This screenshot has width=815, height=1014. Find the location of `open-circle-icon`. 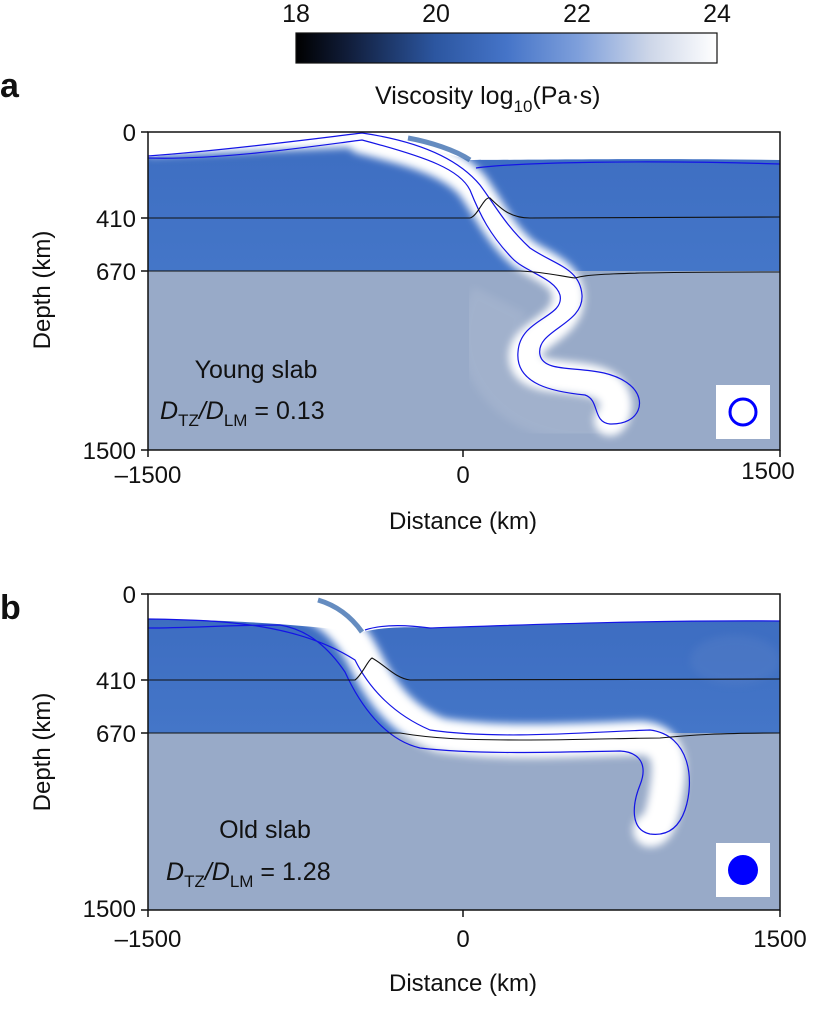

open-circle-icon is located at coordinates (743, 412).